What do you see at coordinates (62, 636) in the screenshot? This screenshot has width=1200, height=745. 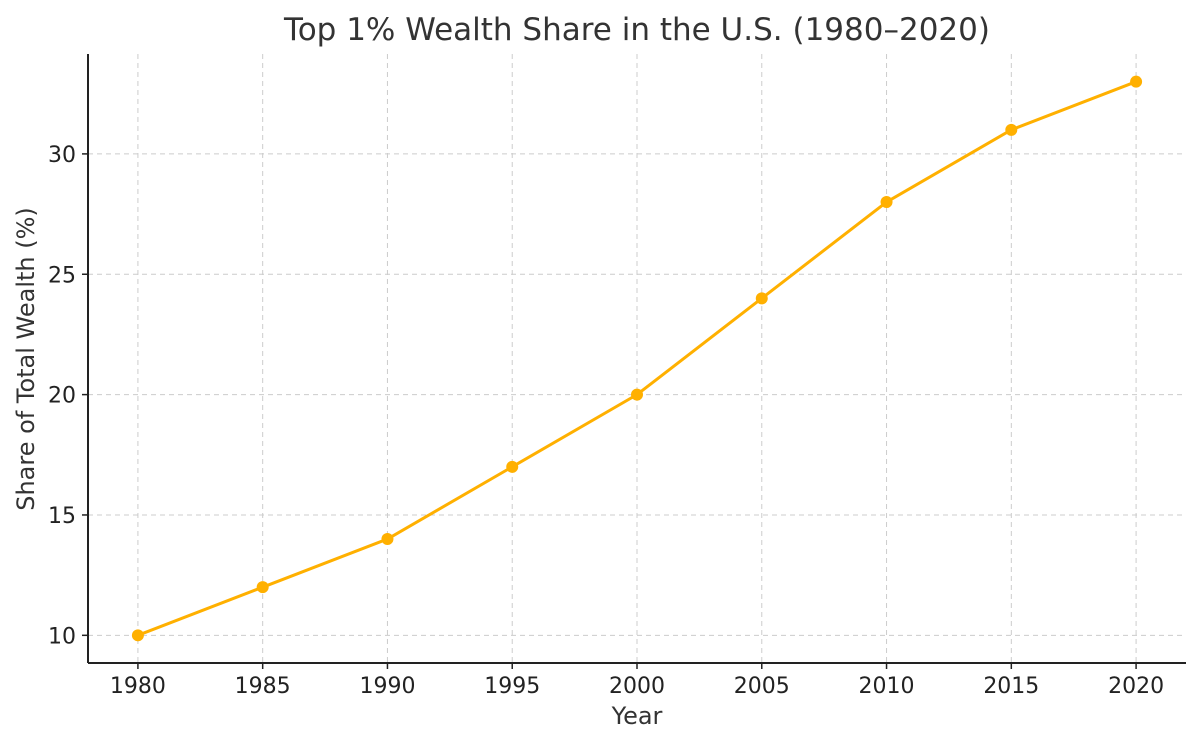 I see `y-tick-label: 10` at bounding box center [62, 636].